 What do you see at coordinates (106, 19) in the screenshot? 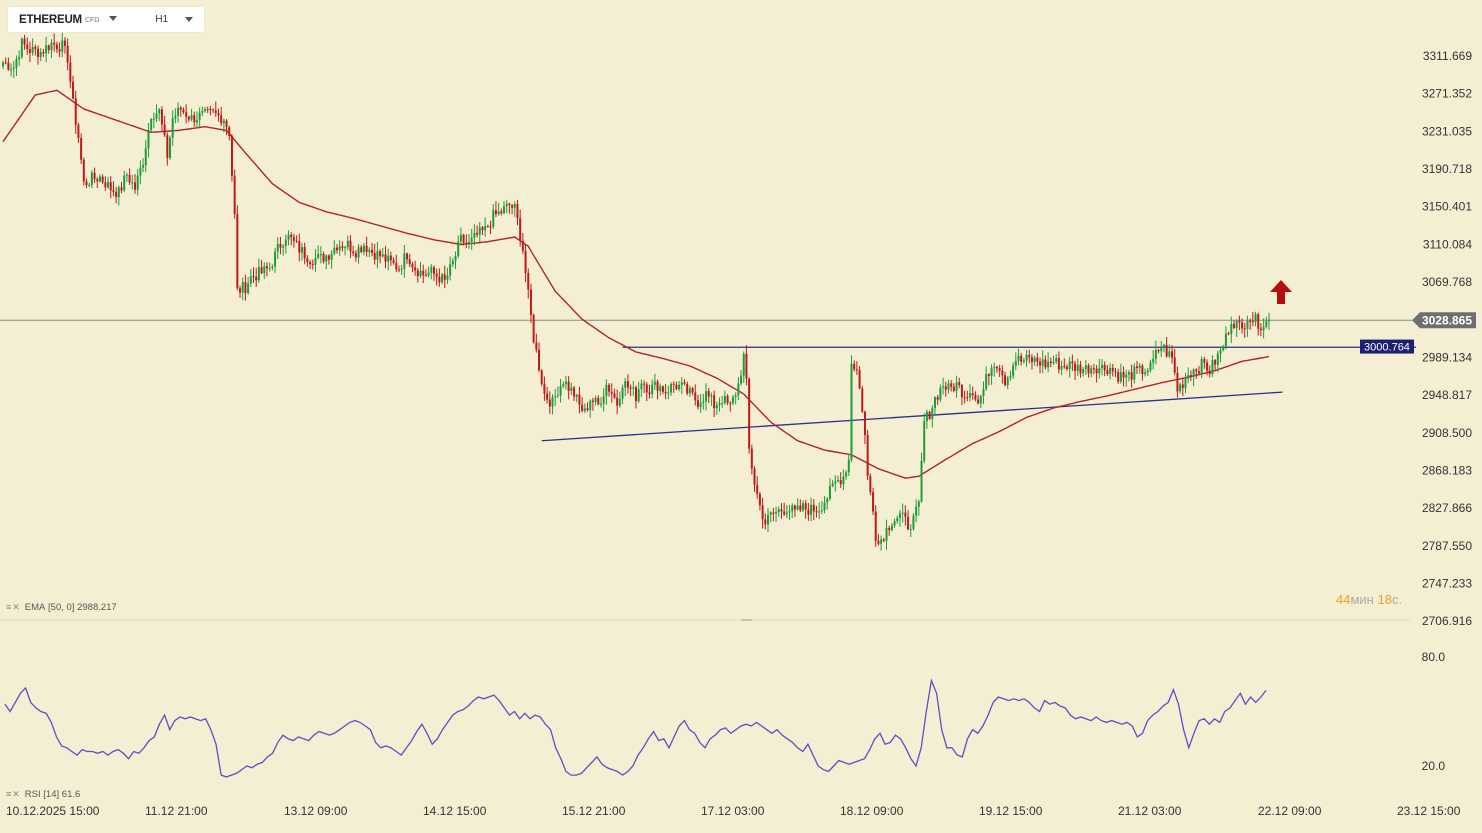
I see `symbol-selector: ETHEREUM CFD H1` at bounding box center [106, 19].